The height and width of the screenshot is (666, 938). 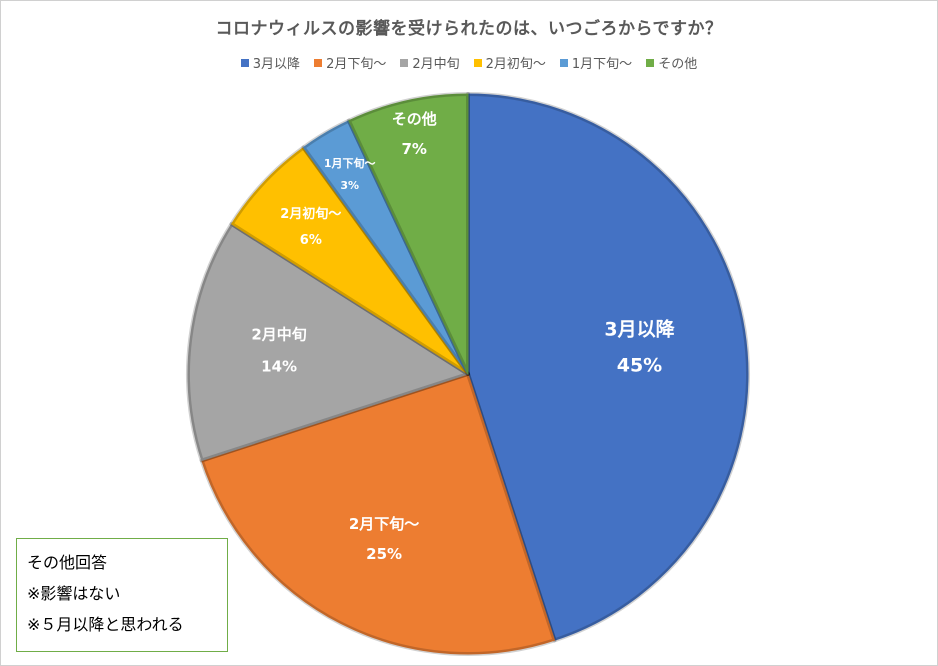 What do you see at coordinates (384, 524) in the screenshot?
I see `slice-category-label-1: 2月下旬～` at bounding box center [384, 524].